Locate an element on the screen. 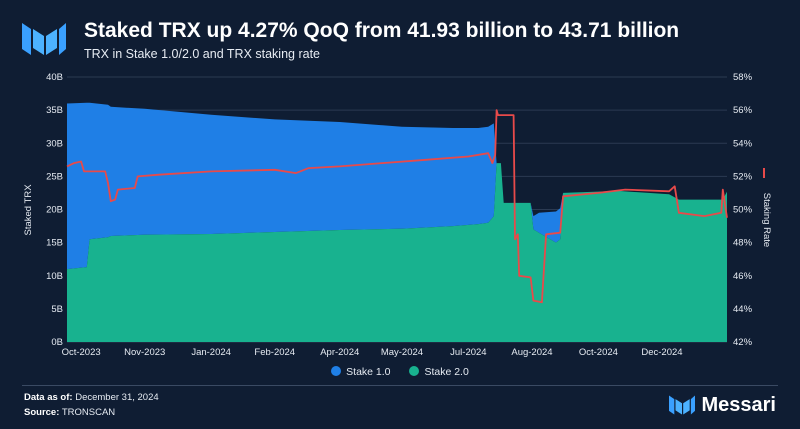  y-tick-label: 25B is located at coordinates (54, 176).